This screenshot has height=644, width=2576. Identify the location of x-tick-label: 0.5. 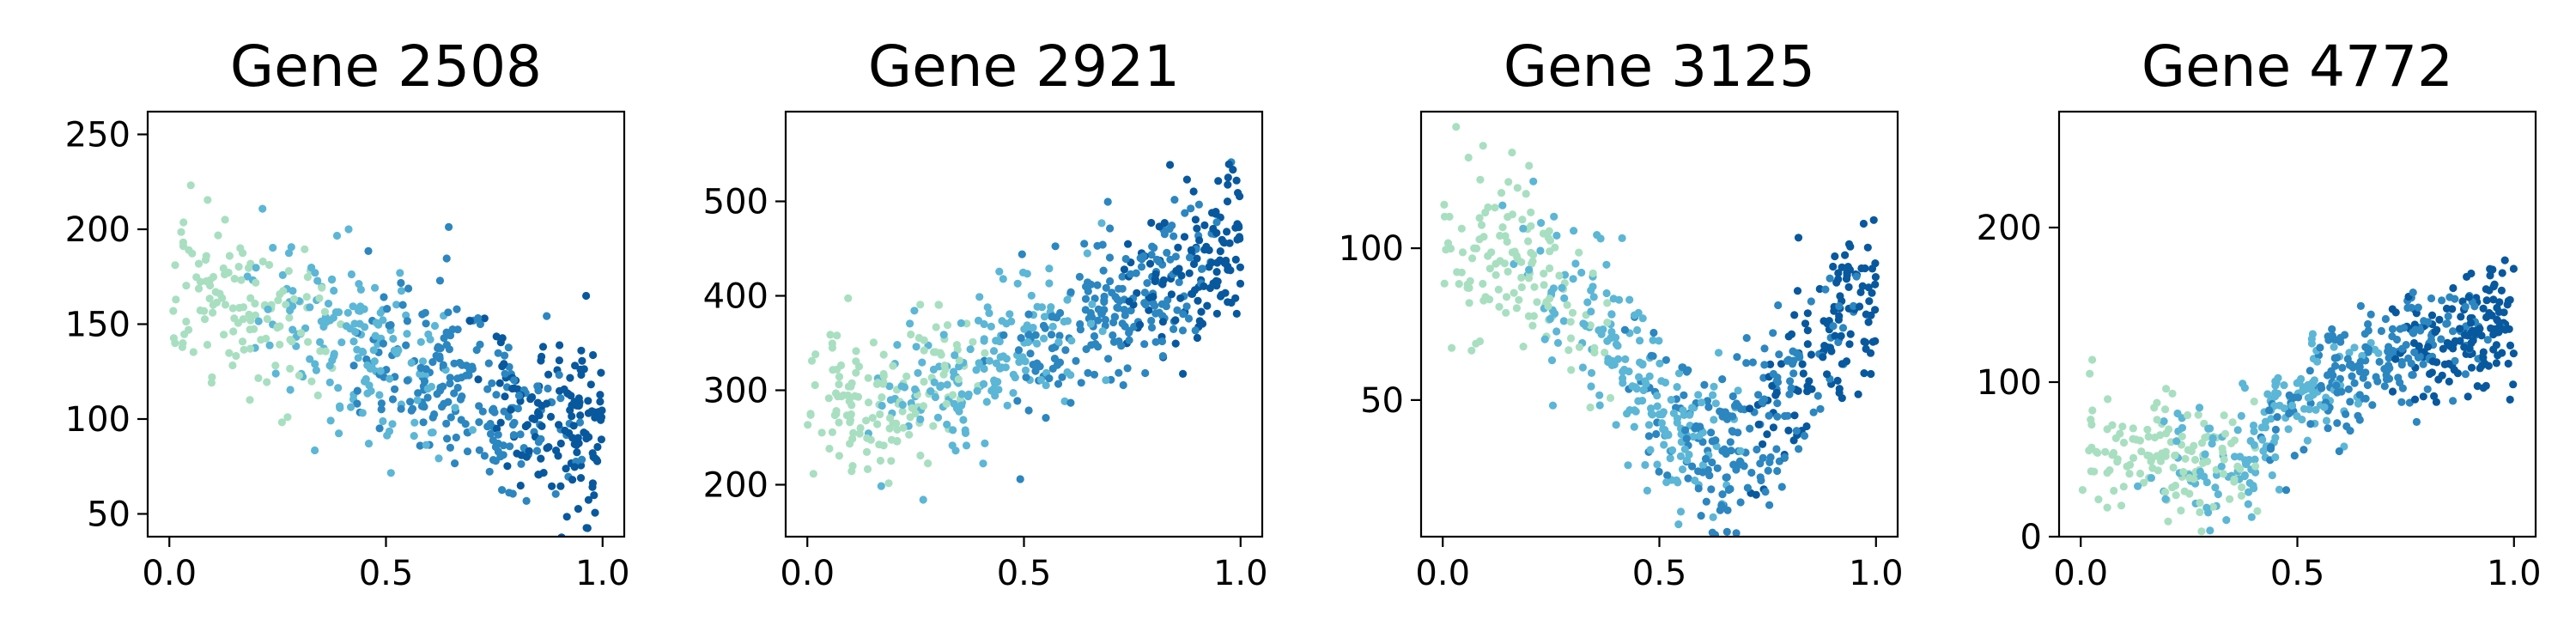
(387, 574).